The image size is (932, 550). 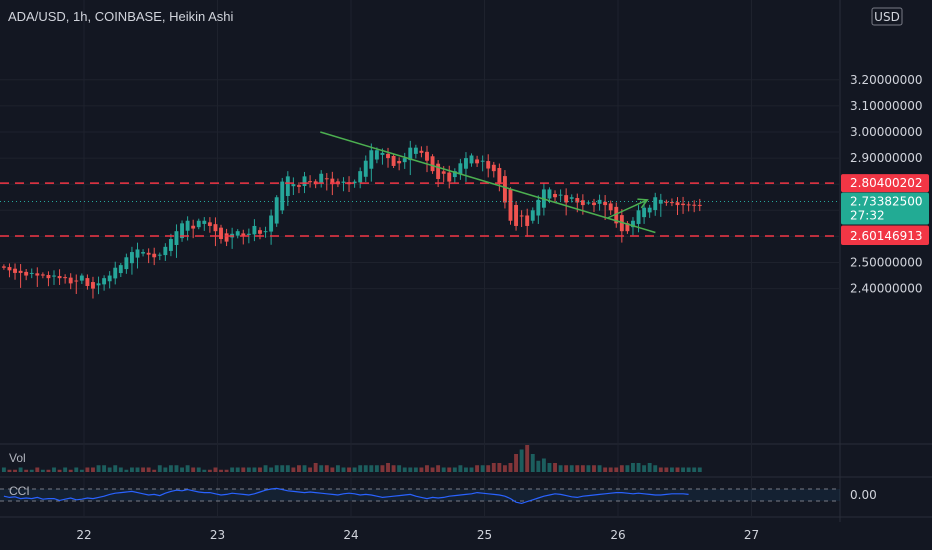 What do you see at coordinates (627, 209) in the screenshot?
I see `arrow-line` at bounding box center [627, 209].